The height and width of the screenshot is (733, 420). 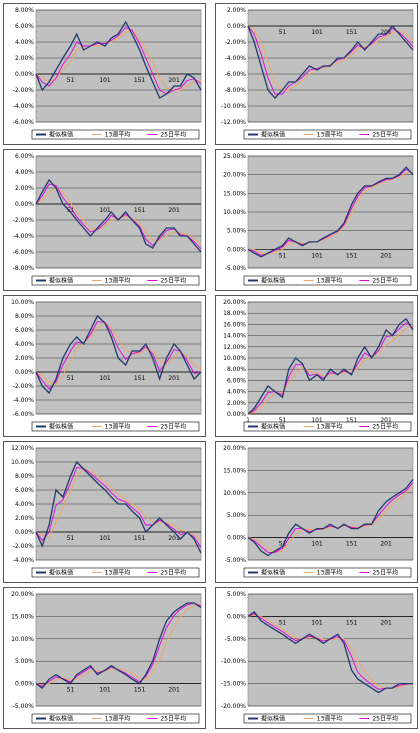 I want to click on y-tick-label: 25.00%, so click(x=234, y=156).